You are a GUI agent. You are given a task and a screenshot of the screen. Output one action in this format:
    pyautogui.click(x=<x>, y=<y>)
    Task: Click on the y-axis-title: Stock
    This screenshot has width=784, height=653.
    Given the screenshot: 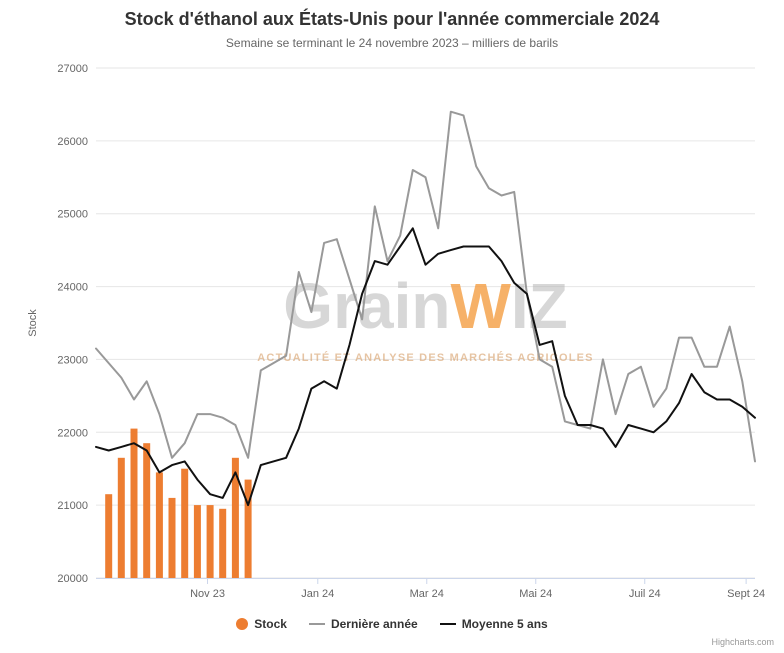 What is the action you would take?
    pyautogui.click(x=33, y=323)
    